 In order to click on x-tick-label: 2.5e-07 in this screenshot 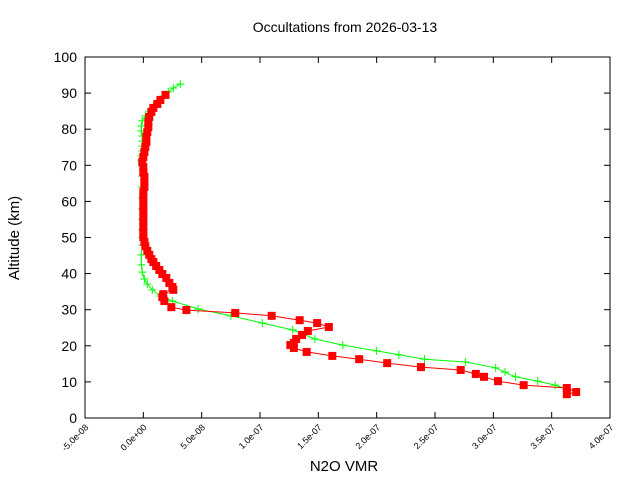, I will do `click(426, 436)`.